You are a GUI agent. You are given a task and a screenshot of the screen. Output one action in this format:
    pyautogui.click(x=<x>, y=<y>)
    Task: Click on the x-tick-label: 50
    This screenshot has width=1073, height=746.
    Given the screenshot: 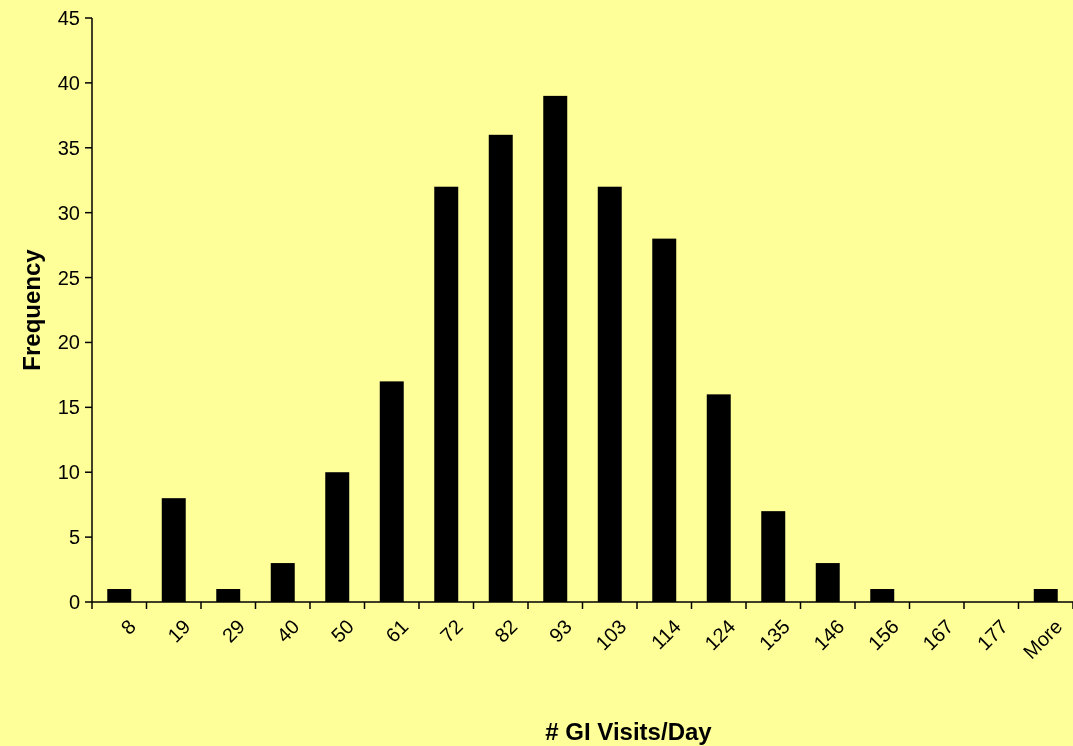 What is the action you would take?
    pyautogui.click(x=342, y=631)
    